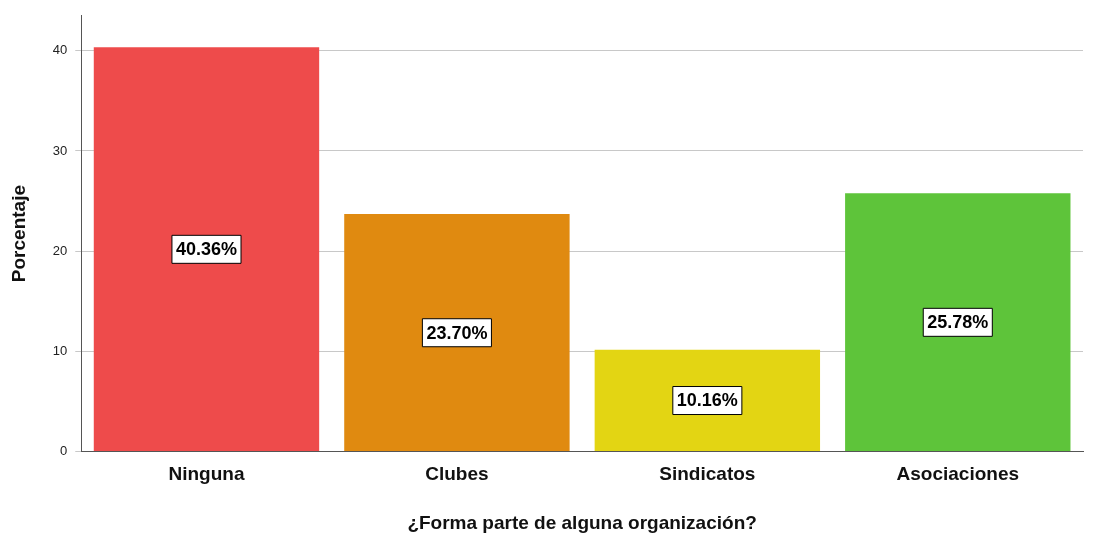  What do you see at coordinates (582, 522) in the screenshot?
I see `x-axis-title: ¿Forma parte de alguna organización?` at bounding box center [582, 522].